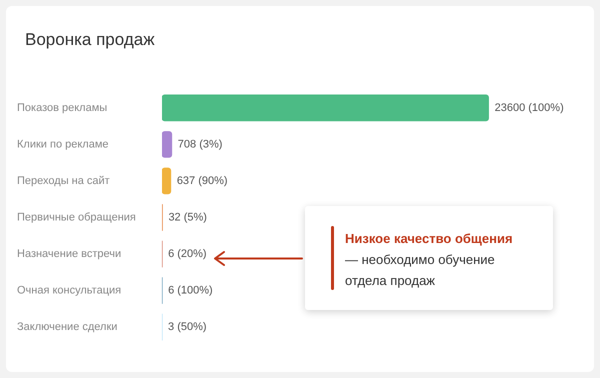 Image resolution: width=600 pixels, height=378 pixels. Describe the element at coordinates (420, 270) in the screenshot. I see `annotation: — необходимо обучение отдела продаж` at that location.